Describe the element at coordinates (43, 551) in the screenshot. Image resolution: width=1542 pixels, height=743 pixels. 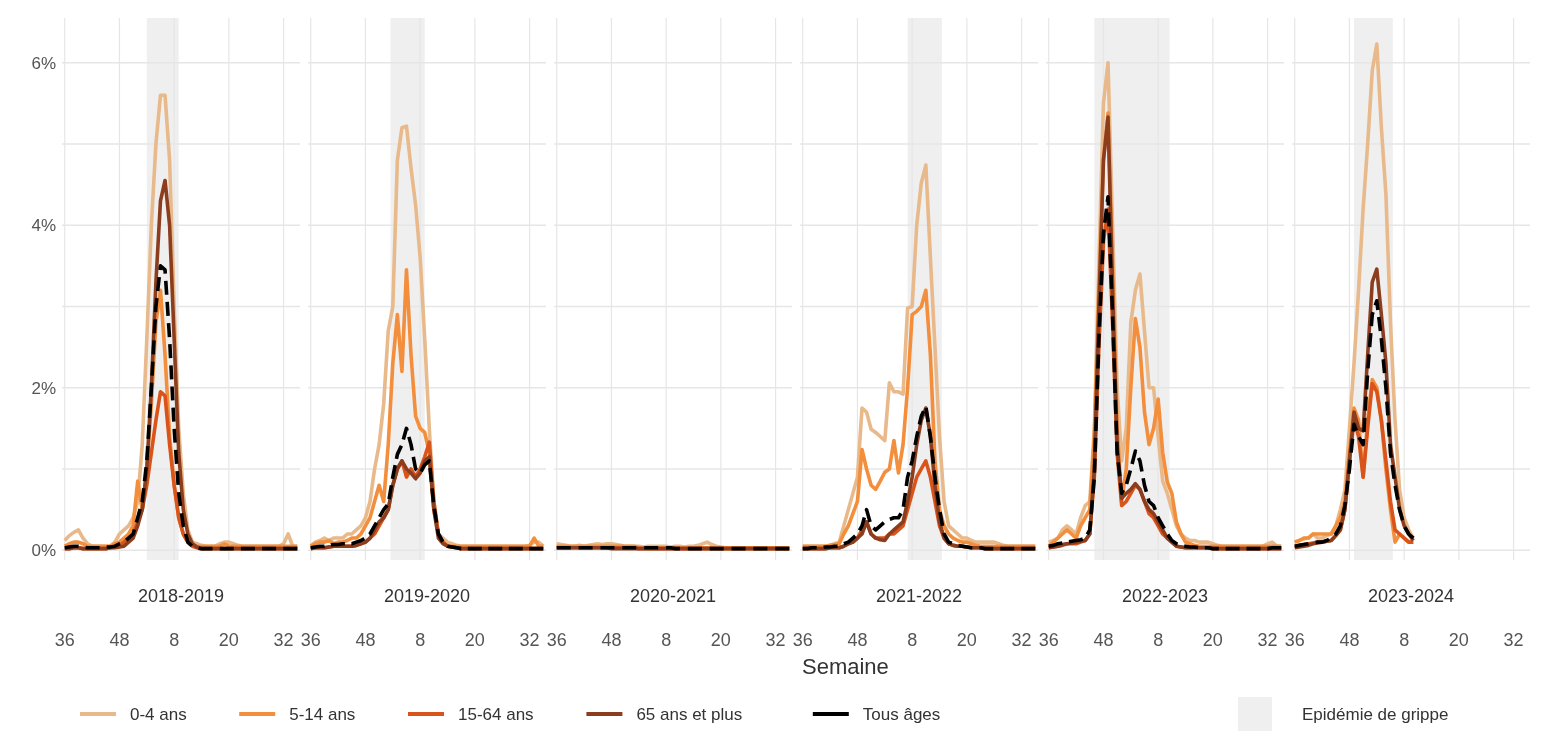
I see `y-tick-label: 0%` at that location.